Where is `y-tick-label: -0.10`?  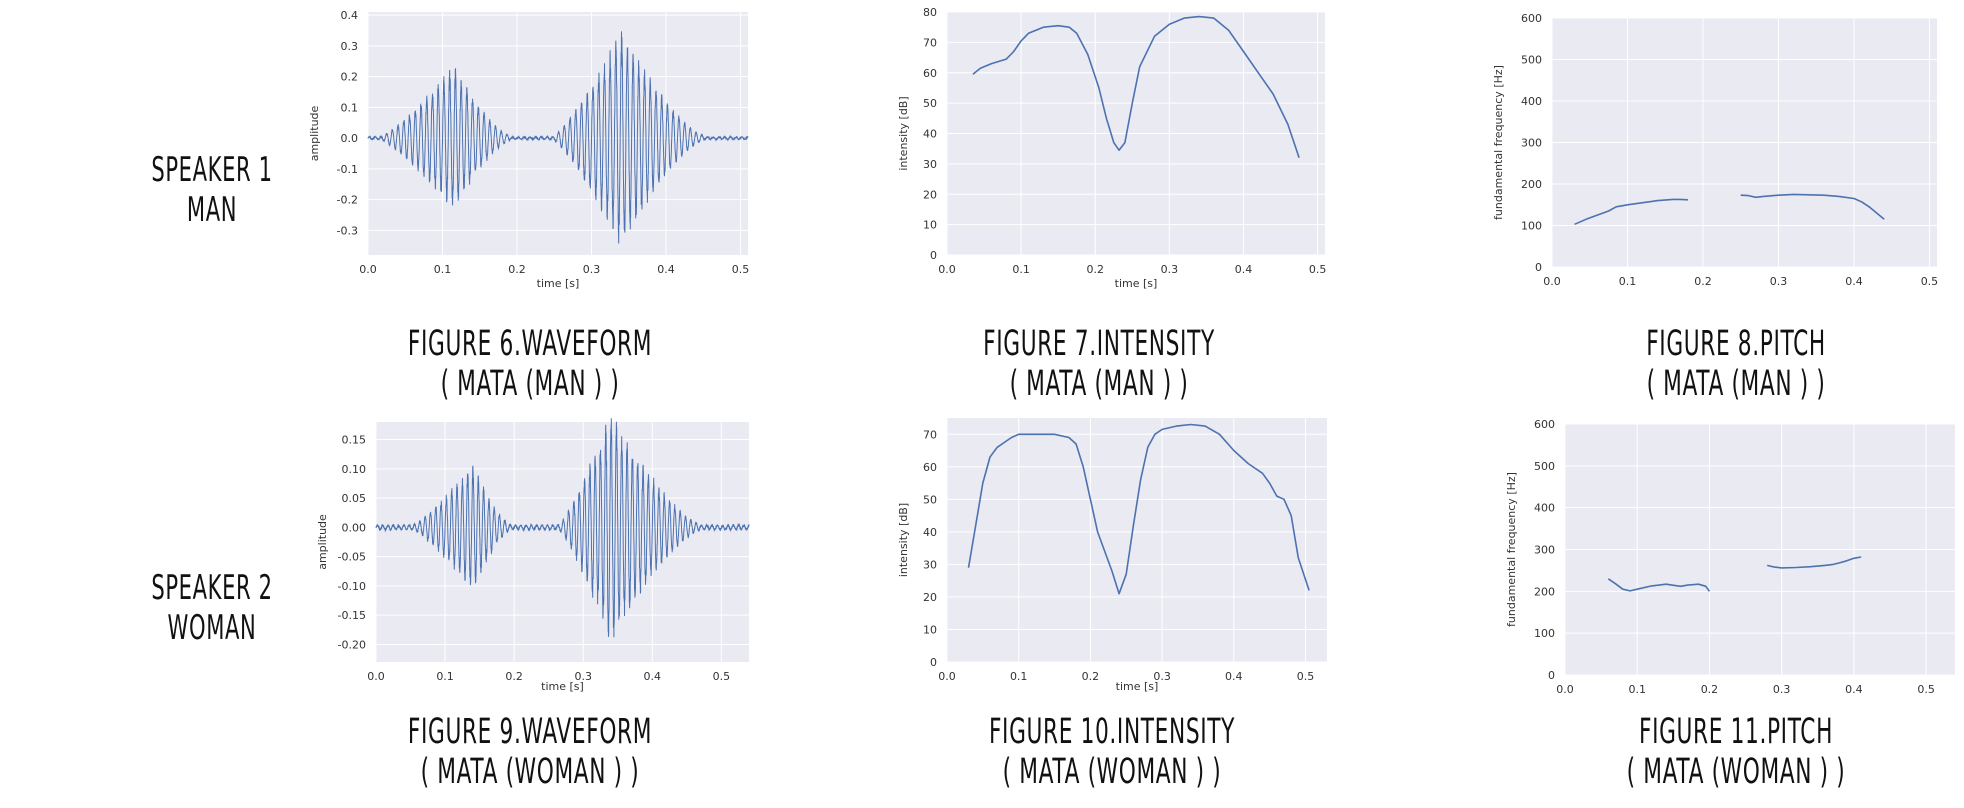 y-tick-label: -0.10 is located at coordinates (352, 586).